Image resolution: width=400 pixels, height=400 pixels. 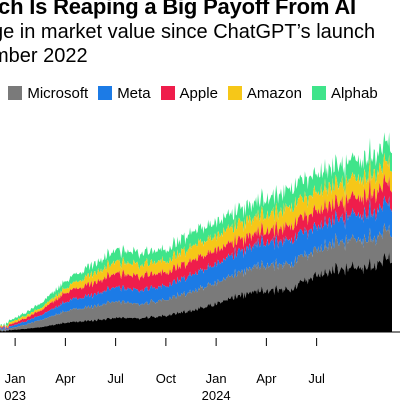 I want to click on legend-swatch-meta, so click(x=105, y=93).